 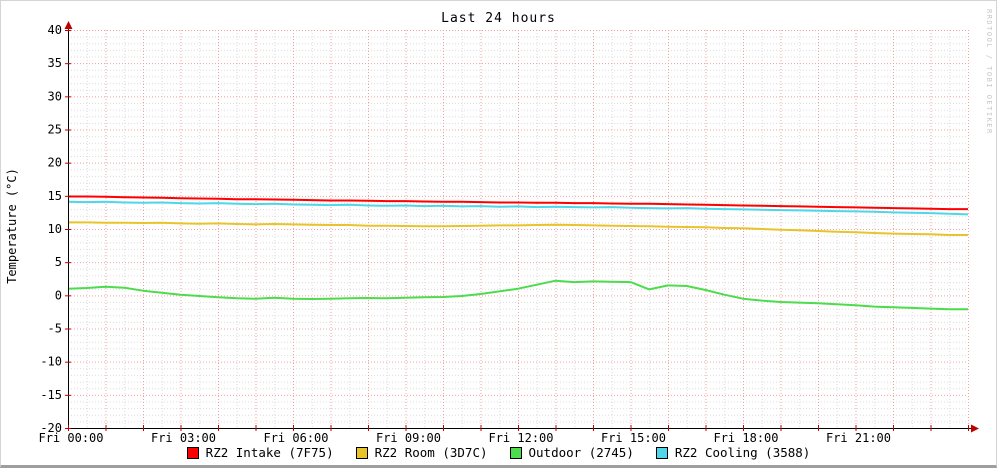 I want to click on legend-label: RZ2 Intake (7F75), so click(x=269, y=452).